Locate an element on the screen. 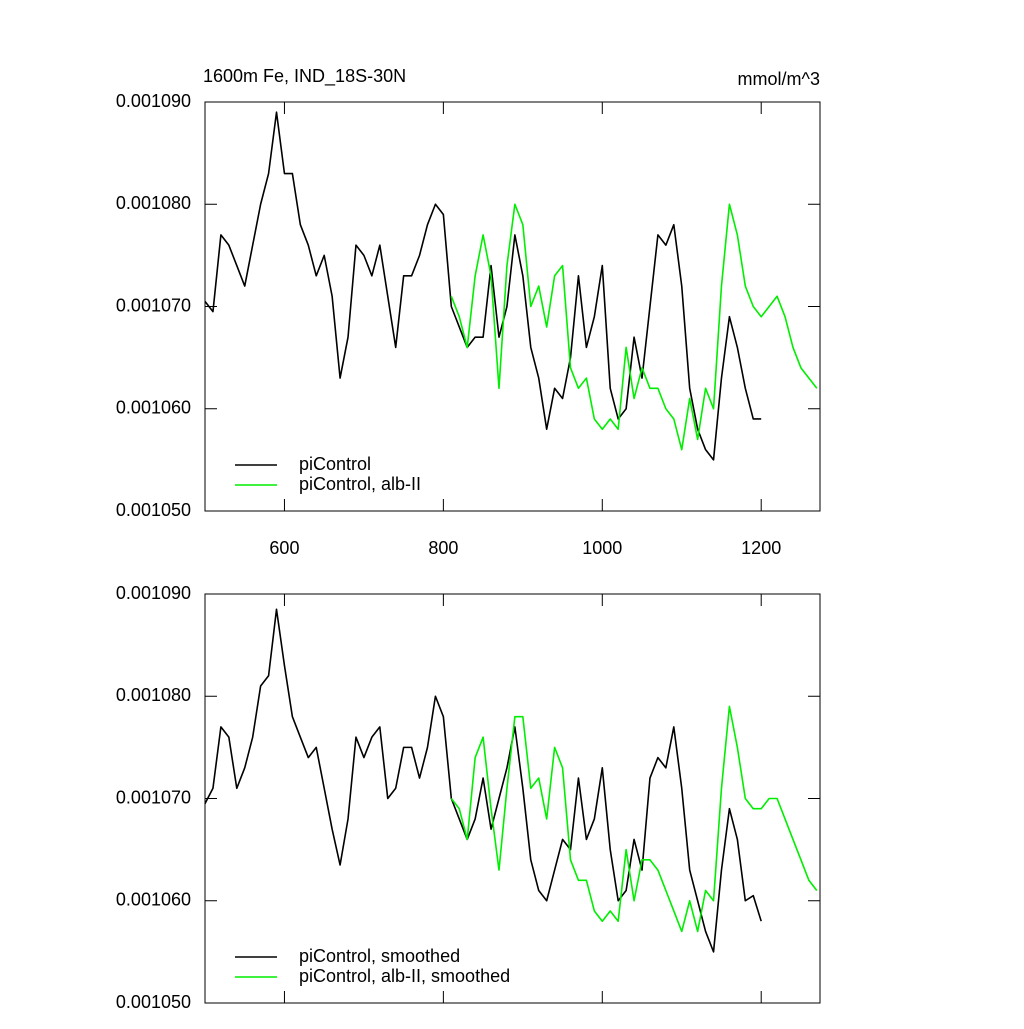 The image size is (1024, 1029). x-tick-label: 600 is located at coordinates (284, 548).